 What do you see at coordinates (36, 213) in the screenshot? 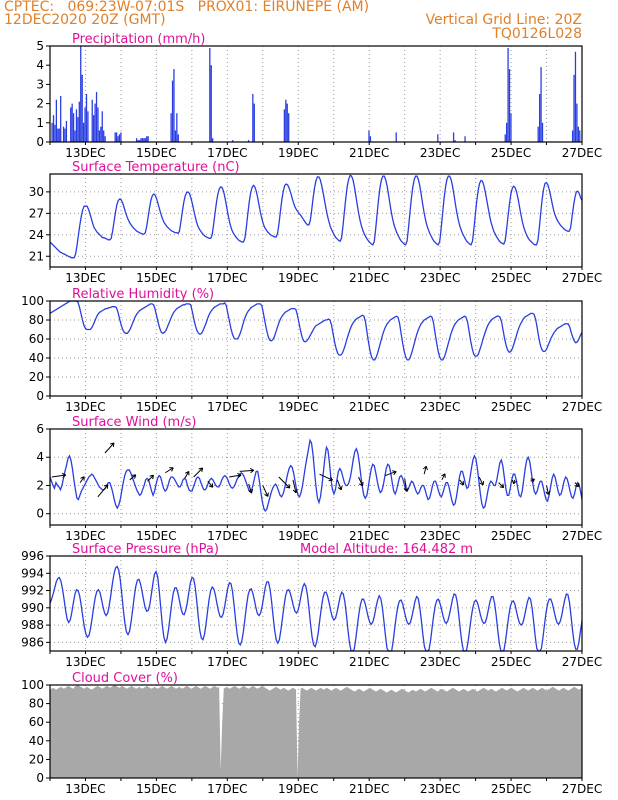
I see `y-tick-label: 27` at bounding box center [36, 213].